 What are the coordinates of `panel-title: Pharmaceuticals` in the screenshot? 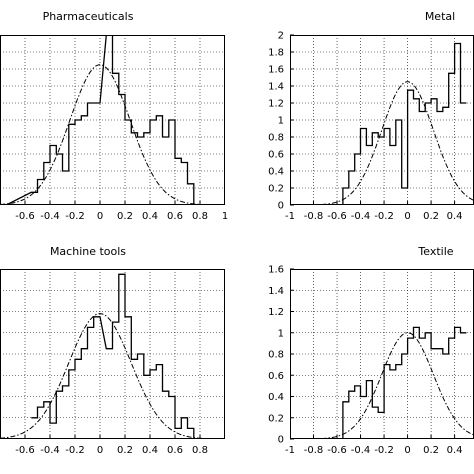 It's located at (88, 16).